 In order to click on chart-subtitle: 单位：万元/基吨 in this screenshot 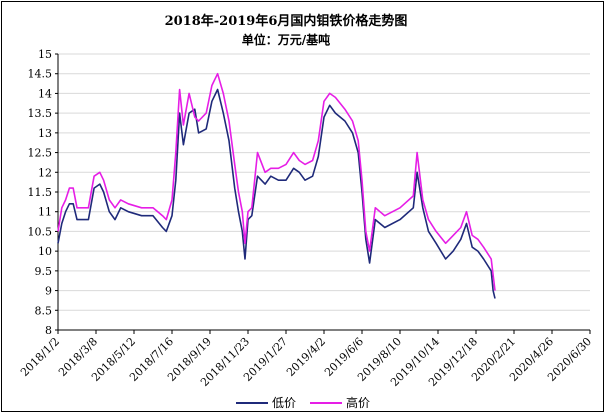, I will do `click(286, 39)`.